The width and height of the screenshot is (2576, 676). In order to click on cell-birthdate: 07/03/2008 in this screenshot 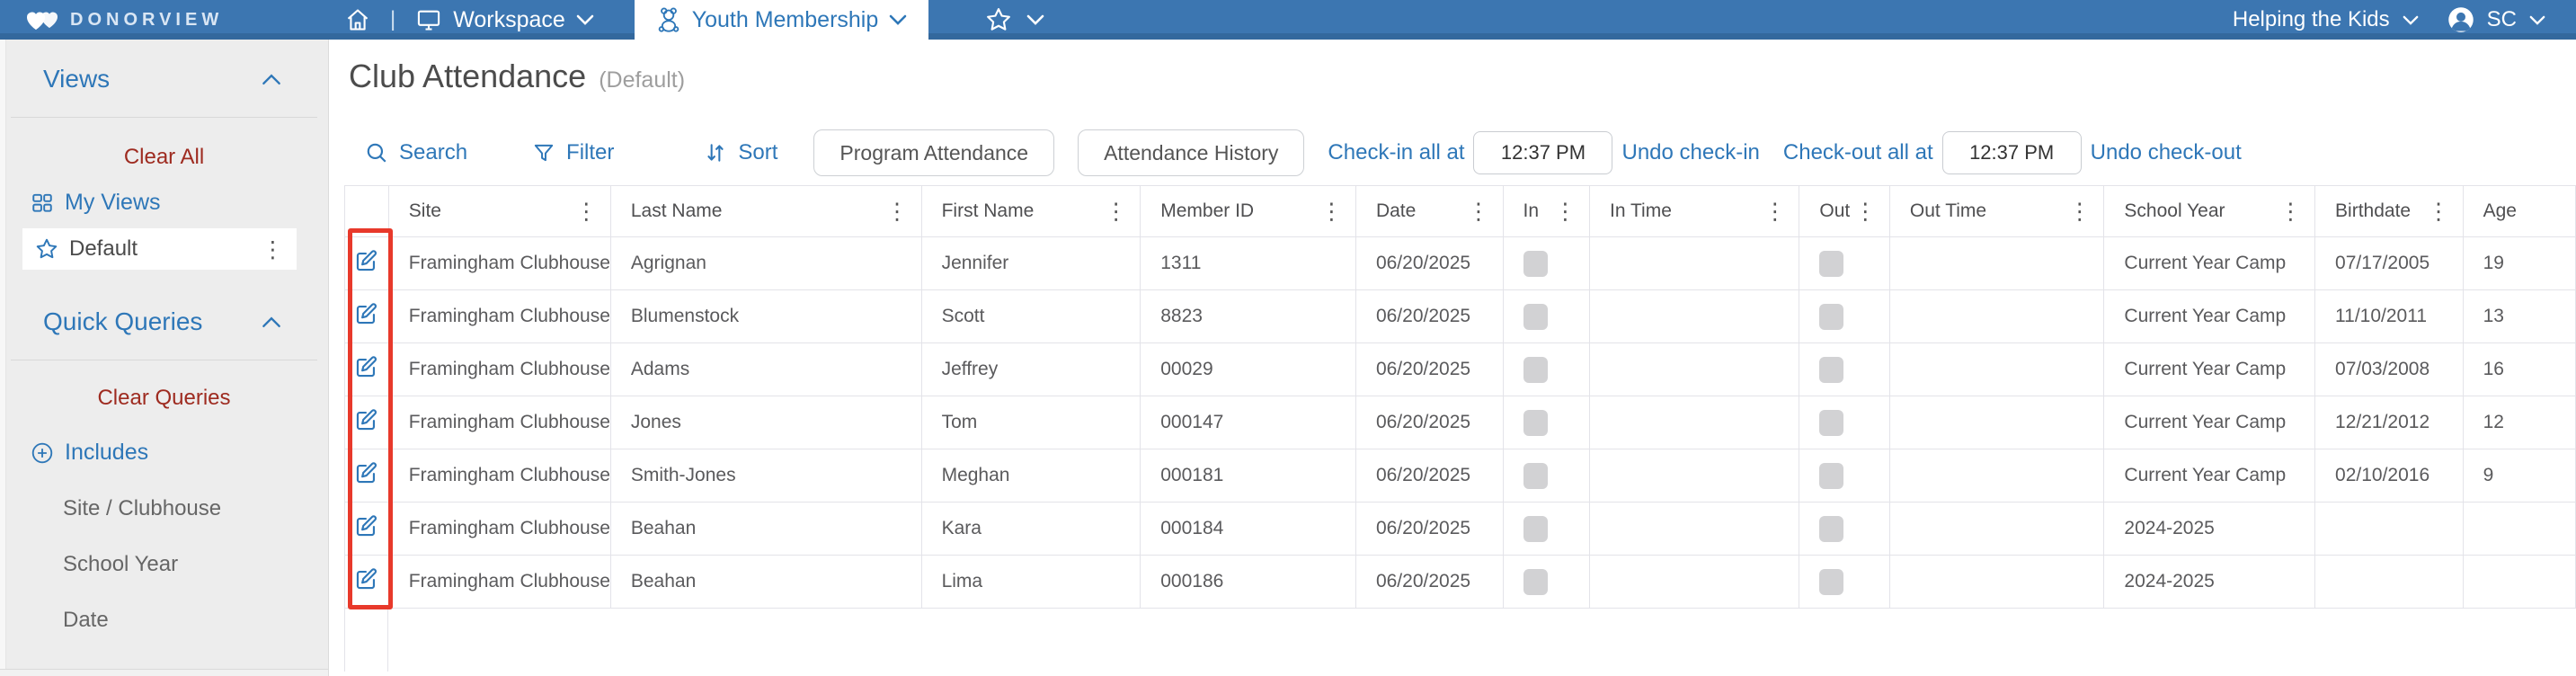, I will do `click(2389, 369)`.